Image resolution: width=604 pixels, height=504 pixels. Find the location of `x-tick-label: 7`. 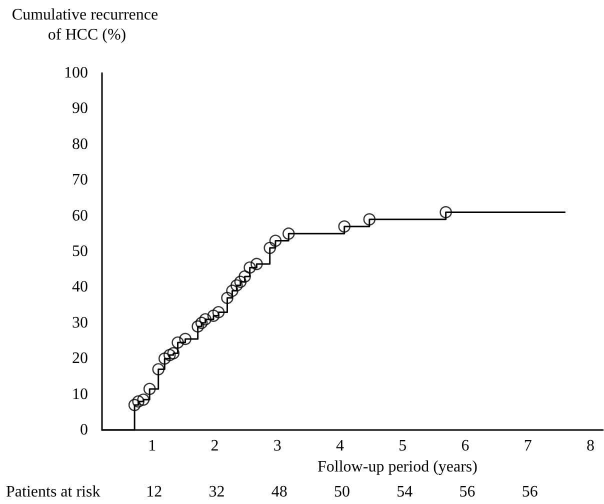

x-tick-label: 7 is located at coordinates (528, 446).